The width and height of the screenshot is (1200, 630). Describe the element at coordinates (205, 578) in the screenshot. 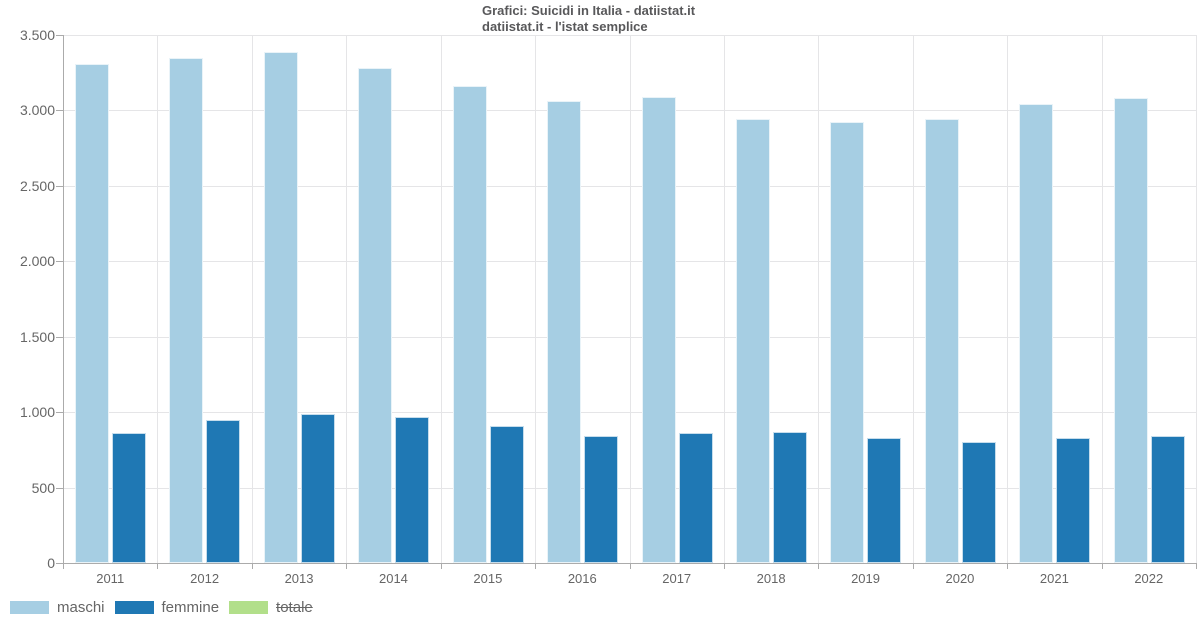

I see `x-axis-label-2012: 2012` at that location.